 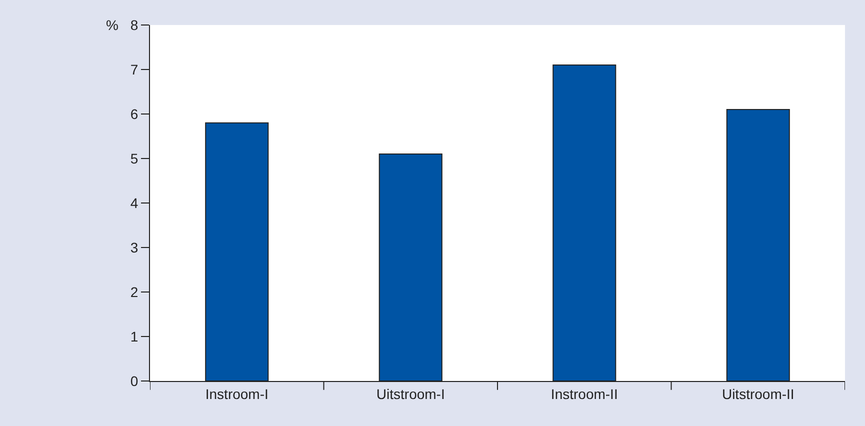 I want to click on x-tick-label: Instroom-II, so click(x=584, y=394).